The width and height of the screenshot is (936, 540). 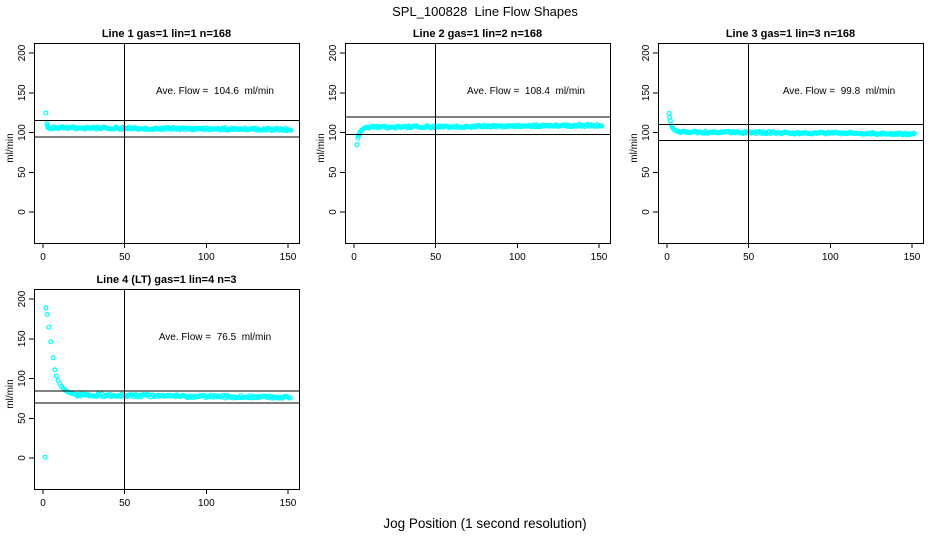 I want to click on panel-3-title: Line 3 gas=1 lin=3 n=168, so click(x=790, y=34).